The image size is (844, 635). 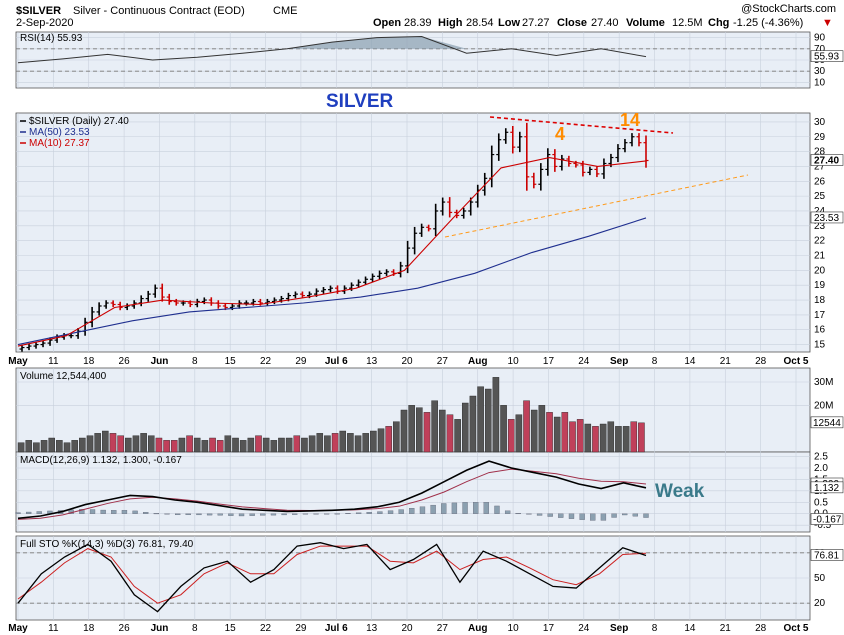 I want to click on rsi-overbought-fill, so click(x=332, y=42).